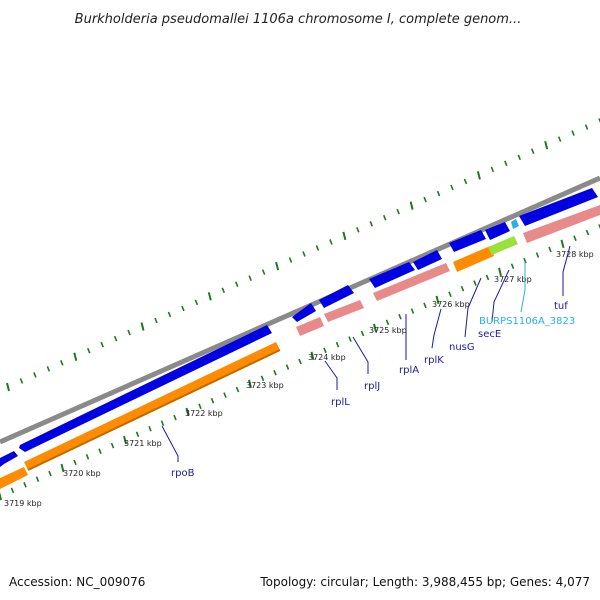  What do you see at coordinates (427, 260) in the screenshot?
I see `gene-feature-rplK` at bounding box center [427, 260].